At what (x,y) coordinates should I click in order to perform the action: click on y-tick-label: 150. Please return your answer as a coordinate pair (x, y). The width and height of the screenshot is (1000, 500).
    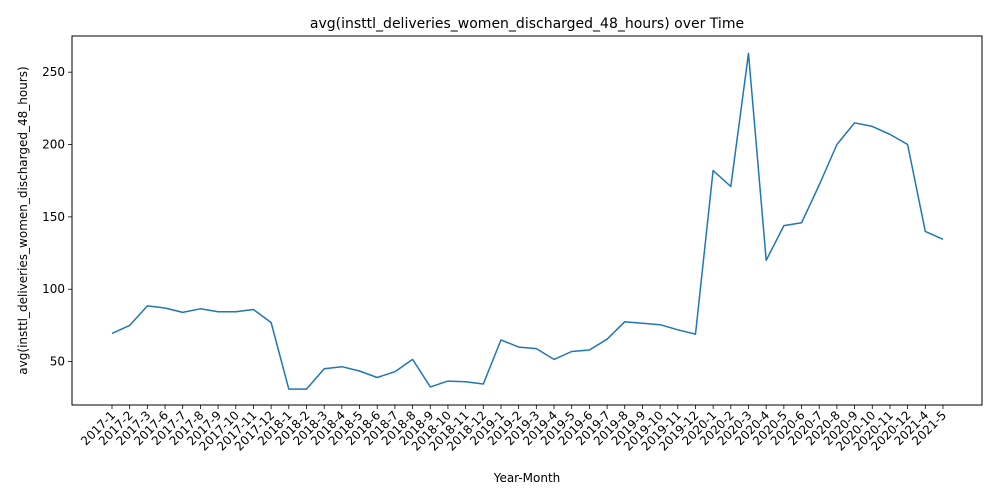
    Looking at the image, I should click on (53, 217).